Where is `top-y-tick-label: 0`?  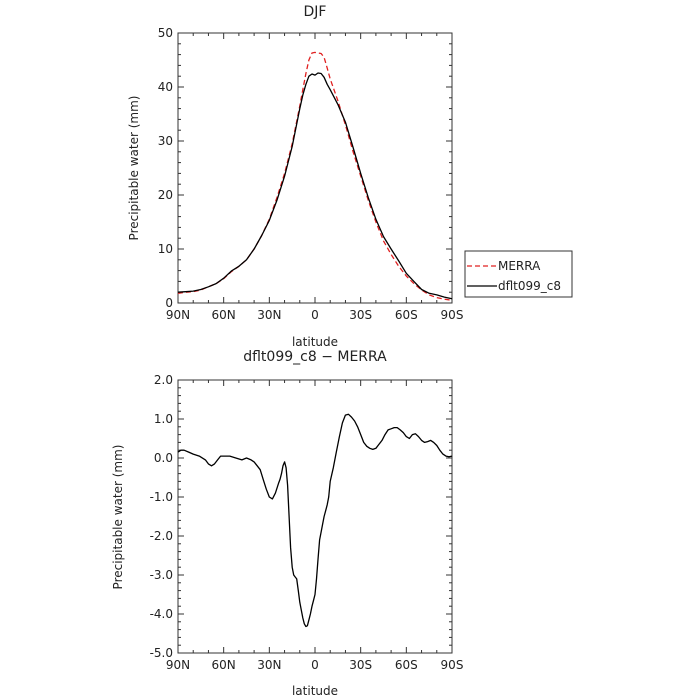
top-y-tick-label: 0 is located at coordinates (169, 303).